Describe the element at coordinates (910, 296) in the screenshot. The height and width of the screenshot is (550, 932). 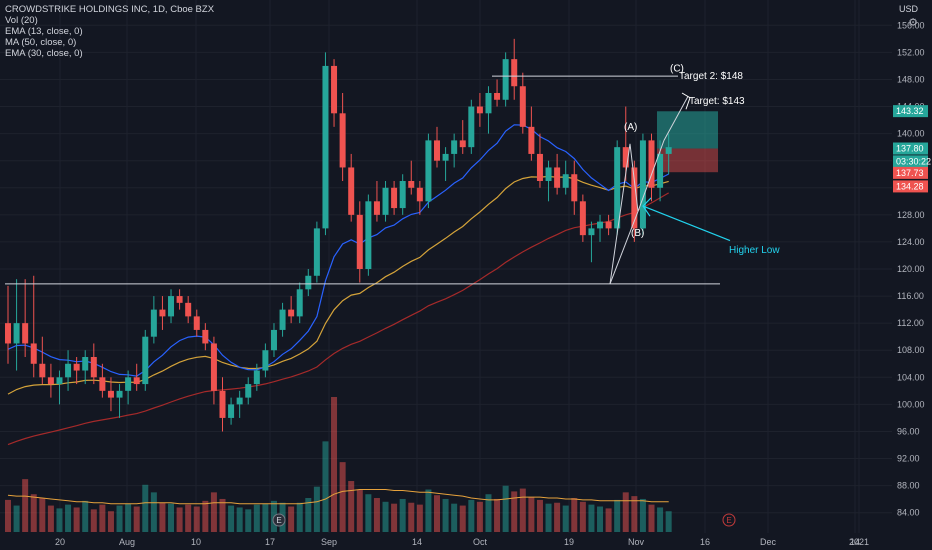
I see `y-tick-label: 116.00` at that location.